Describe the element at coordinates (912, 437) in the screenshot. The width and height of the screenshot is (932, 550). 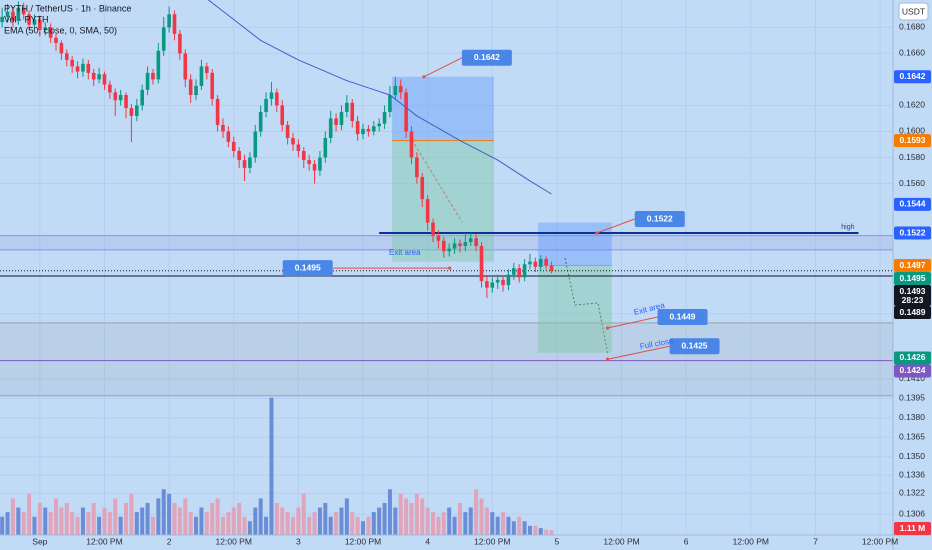
I see `y-tick-label: 0.1365` at that location.